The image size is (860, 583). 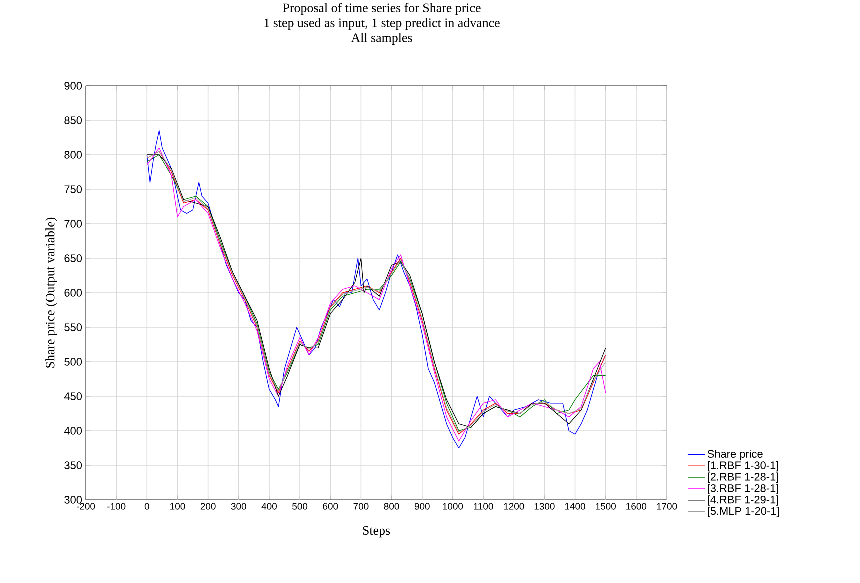 What do you see at coordinates (73, 190) in the screenshot?
I see `y-tick-label: 750` at bounding box center [73, 190].